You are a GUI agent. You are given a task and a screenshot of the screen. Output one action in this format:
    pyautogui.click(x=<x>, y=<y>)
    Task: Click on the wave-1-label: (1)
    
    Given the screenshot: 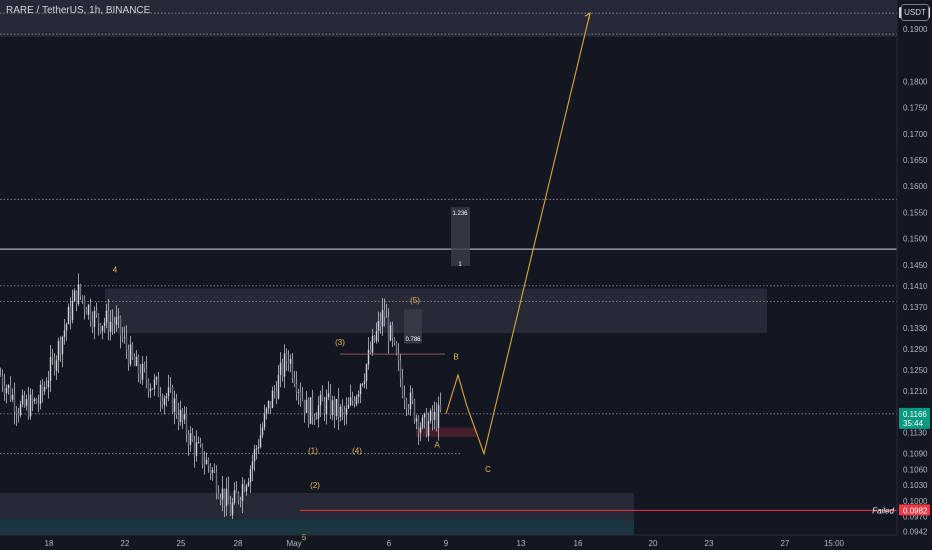 What is the action you would take?
    pyautogui.click(x=313, y=451)
    